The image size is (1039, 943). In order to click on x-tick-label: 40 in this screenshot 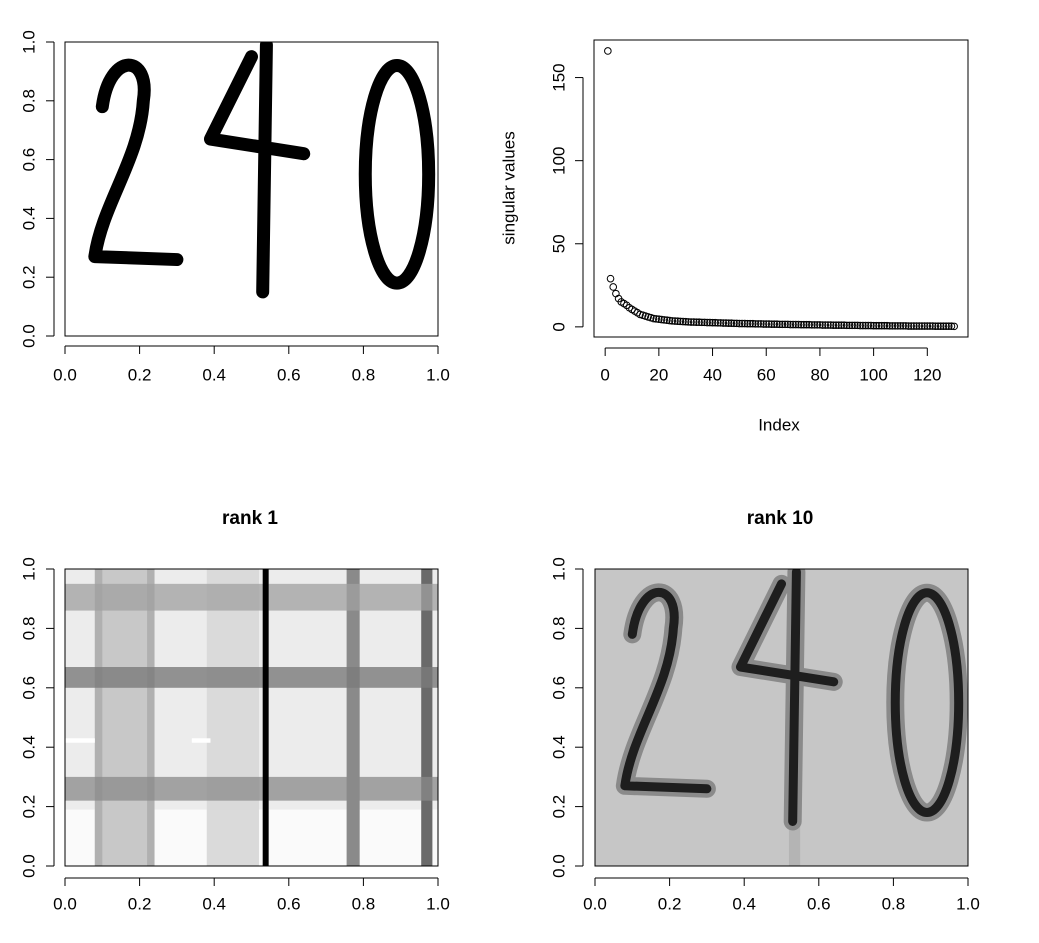, I will do `click(712, 374)`.